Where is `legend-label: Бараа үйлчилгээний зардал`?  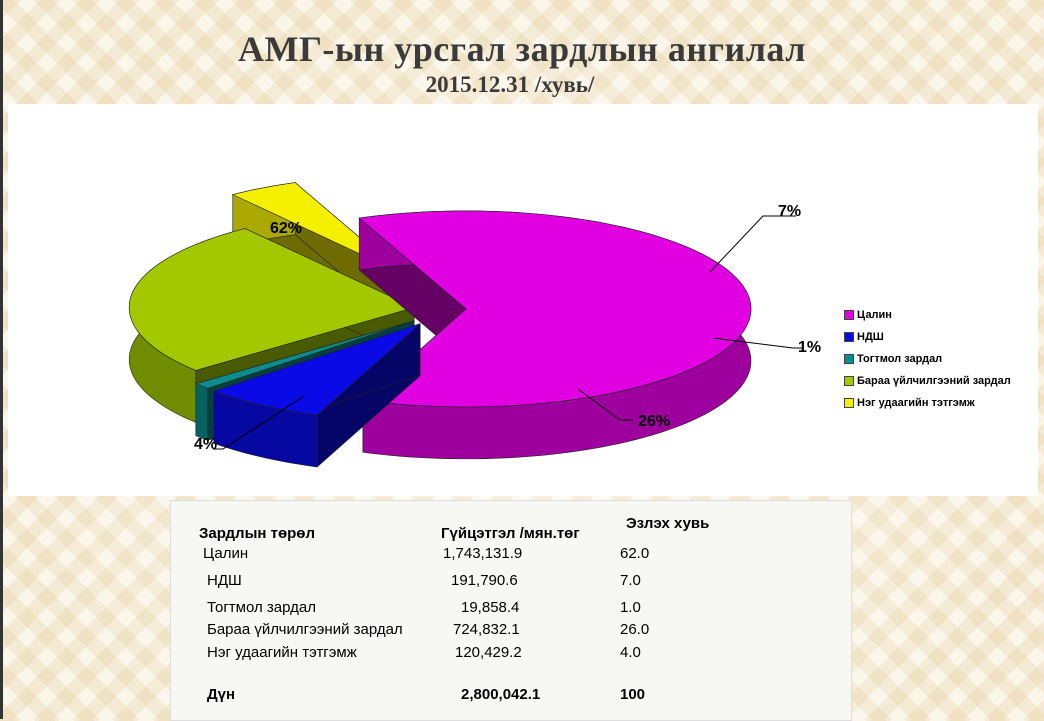
legend-label: Бараа үйлчилгээний зардал is located at coordinates (934, 381).